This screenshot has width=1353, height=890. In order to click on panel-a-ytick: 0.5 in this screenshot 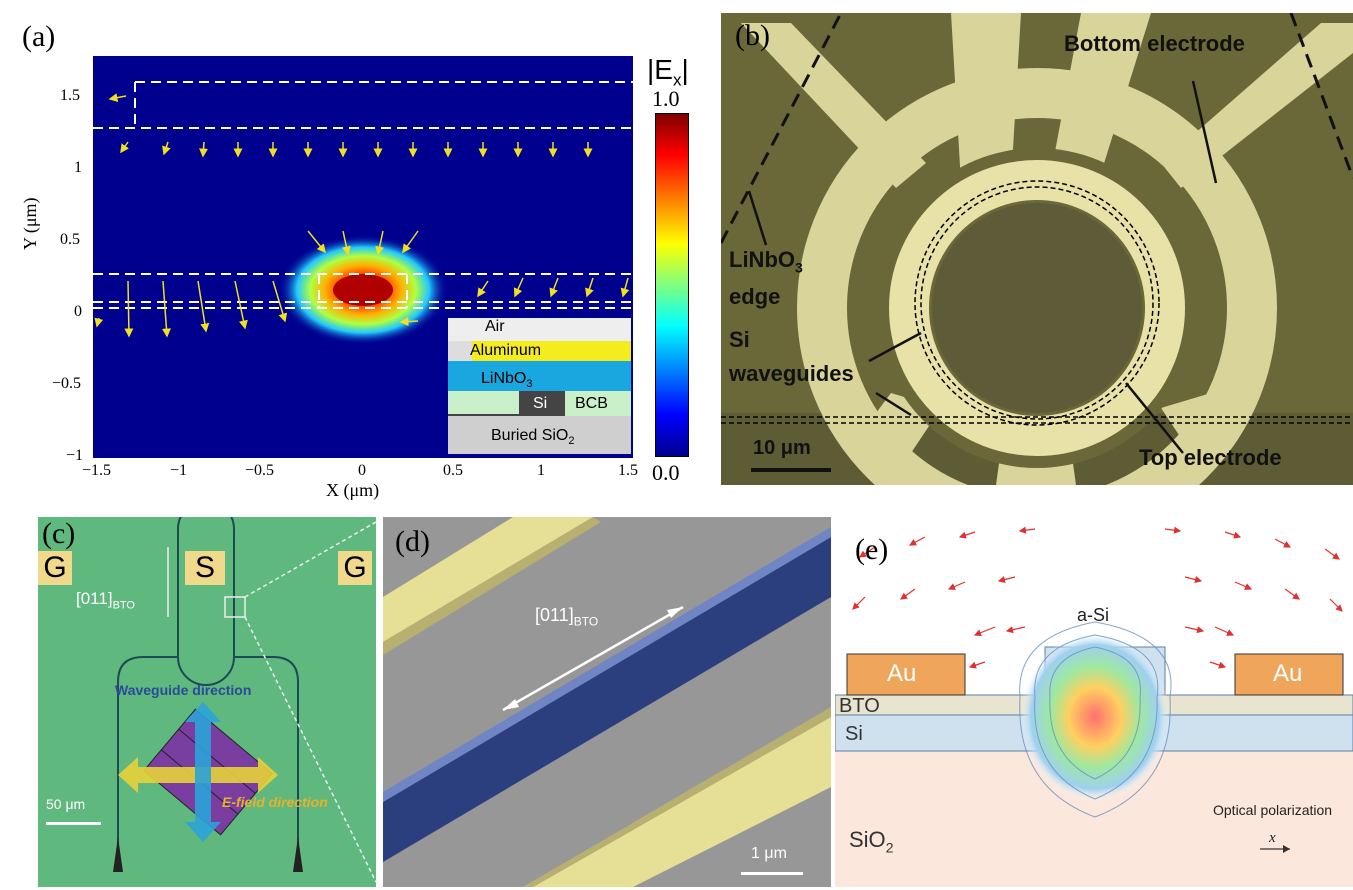, I will do `click(70, 239)`.